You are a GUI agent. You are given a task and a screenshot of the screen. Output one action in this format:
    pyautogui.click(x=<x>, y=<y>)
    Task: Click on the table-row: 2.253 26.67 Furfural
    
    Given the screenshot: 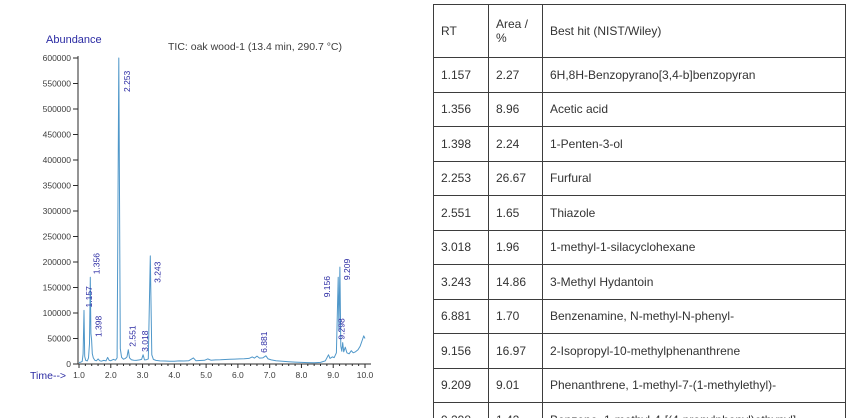 What is the action you would take?
    pyautogui.click(x=639, y=178)
    